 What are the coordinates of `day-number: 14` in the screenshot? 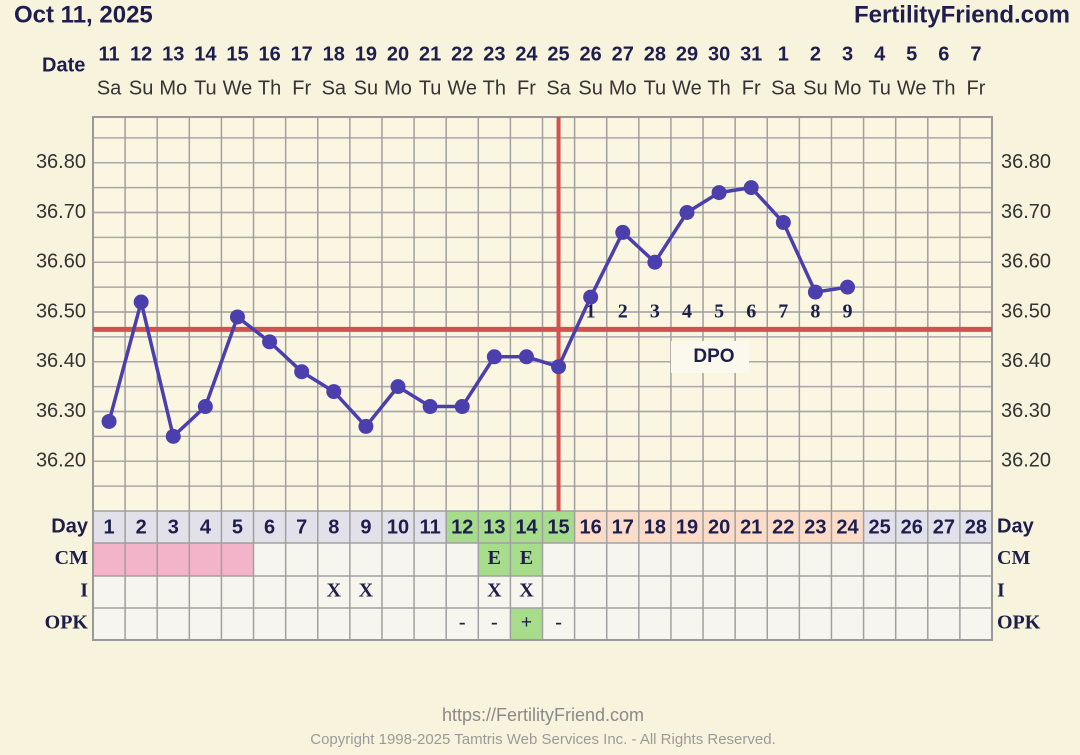 It's located at (526, 527).